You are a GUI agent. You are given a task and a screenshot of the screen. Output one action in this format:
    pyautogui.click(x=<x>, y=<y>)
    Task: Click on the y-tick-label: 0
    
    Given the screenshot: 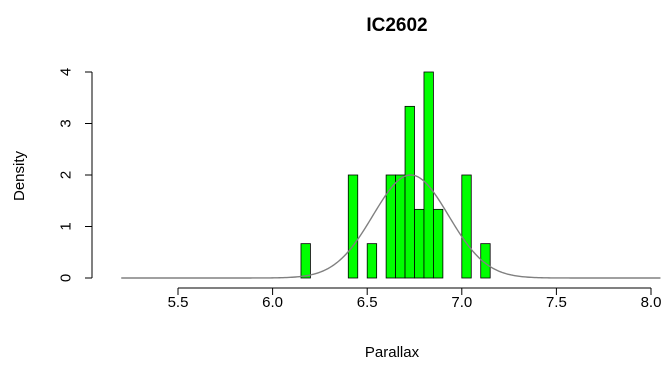 What is the action you would take?
    pyautogui.click(x=66, y=278)
    